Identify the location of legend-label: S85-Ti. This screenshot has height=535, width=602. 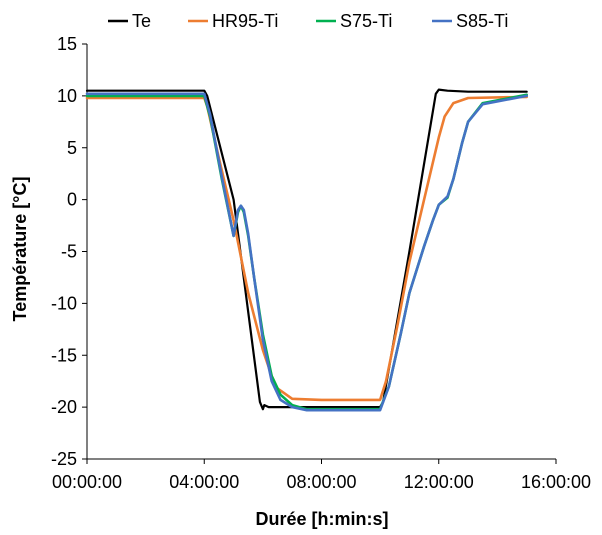
(482, 21).